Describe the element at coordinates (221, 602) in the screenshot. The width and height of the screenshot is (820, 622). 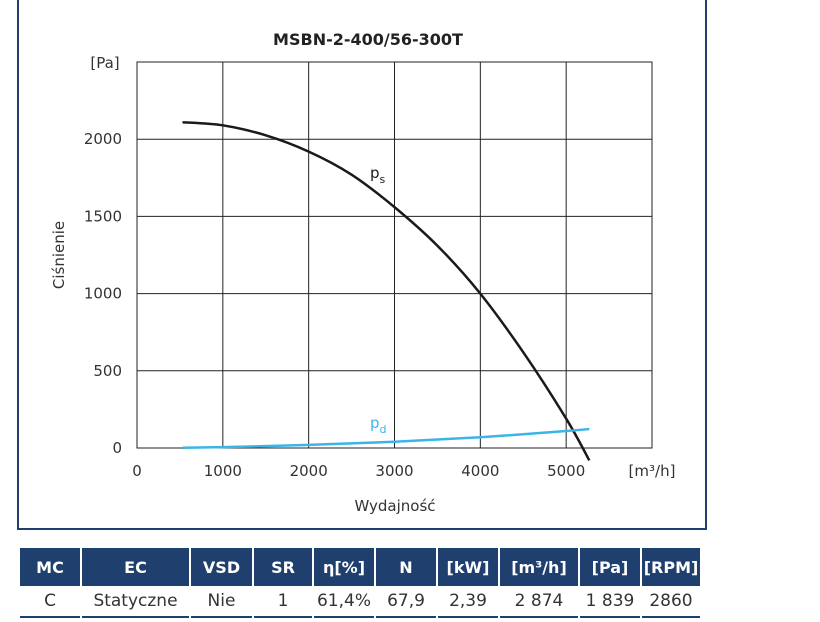
I see `cell-vsd: Nie` at that location.